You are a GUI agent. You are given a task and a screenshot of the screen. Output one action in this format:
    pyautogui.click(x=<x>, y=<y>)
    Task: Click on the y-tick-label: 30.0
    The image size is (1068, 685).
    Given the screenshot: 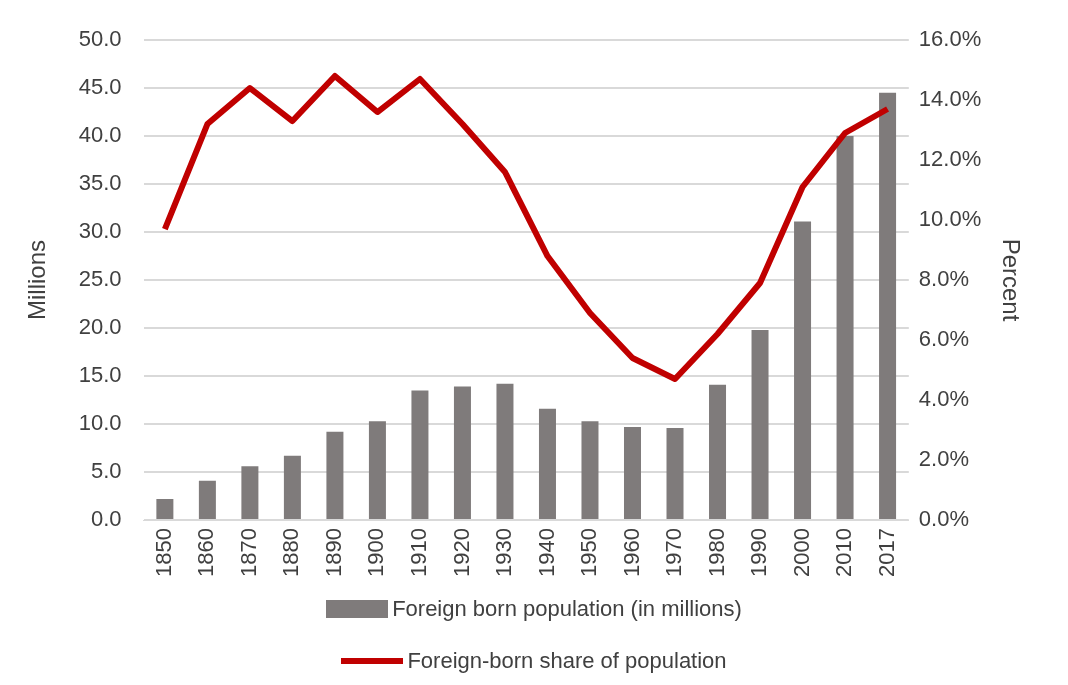 What is the action you would take?
    pyautogui.click(x=100, y=231)
    